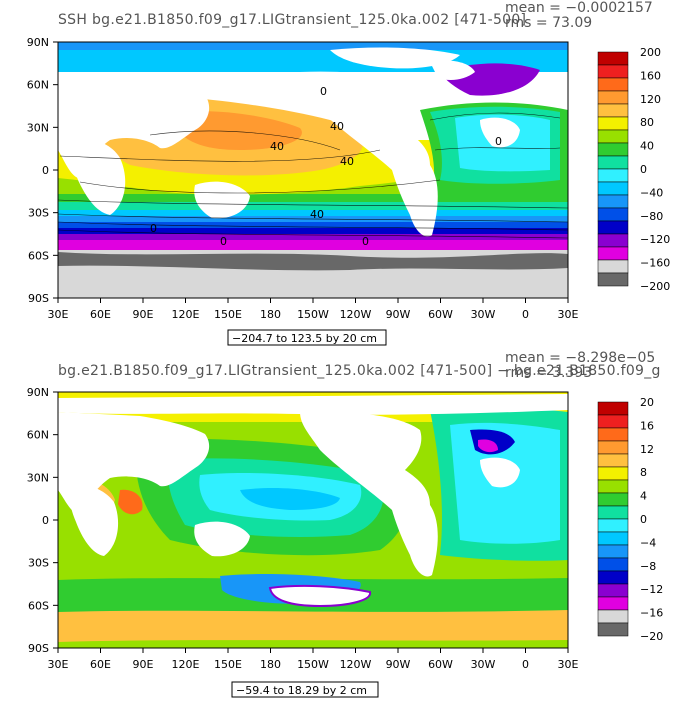 Image resolution: width=700 pixels, height=704 pixels. Describe the element at coordinates (655, 239) in the screenshot. I see `colorbar-label: −120` at that location.